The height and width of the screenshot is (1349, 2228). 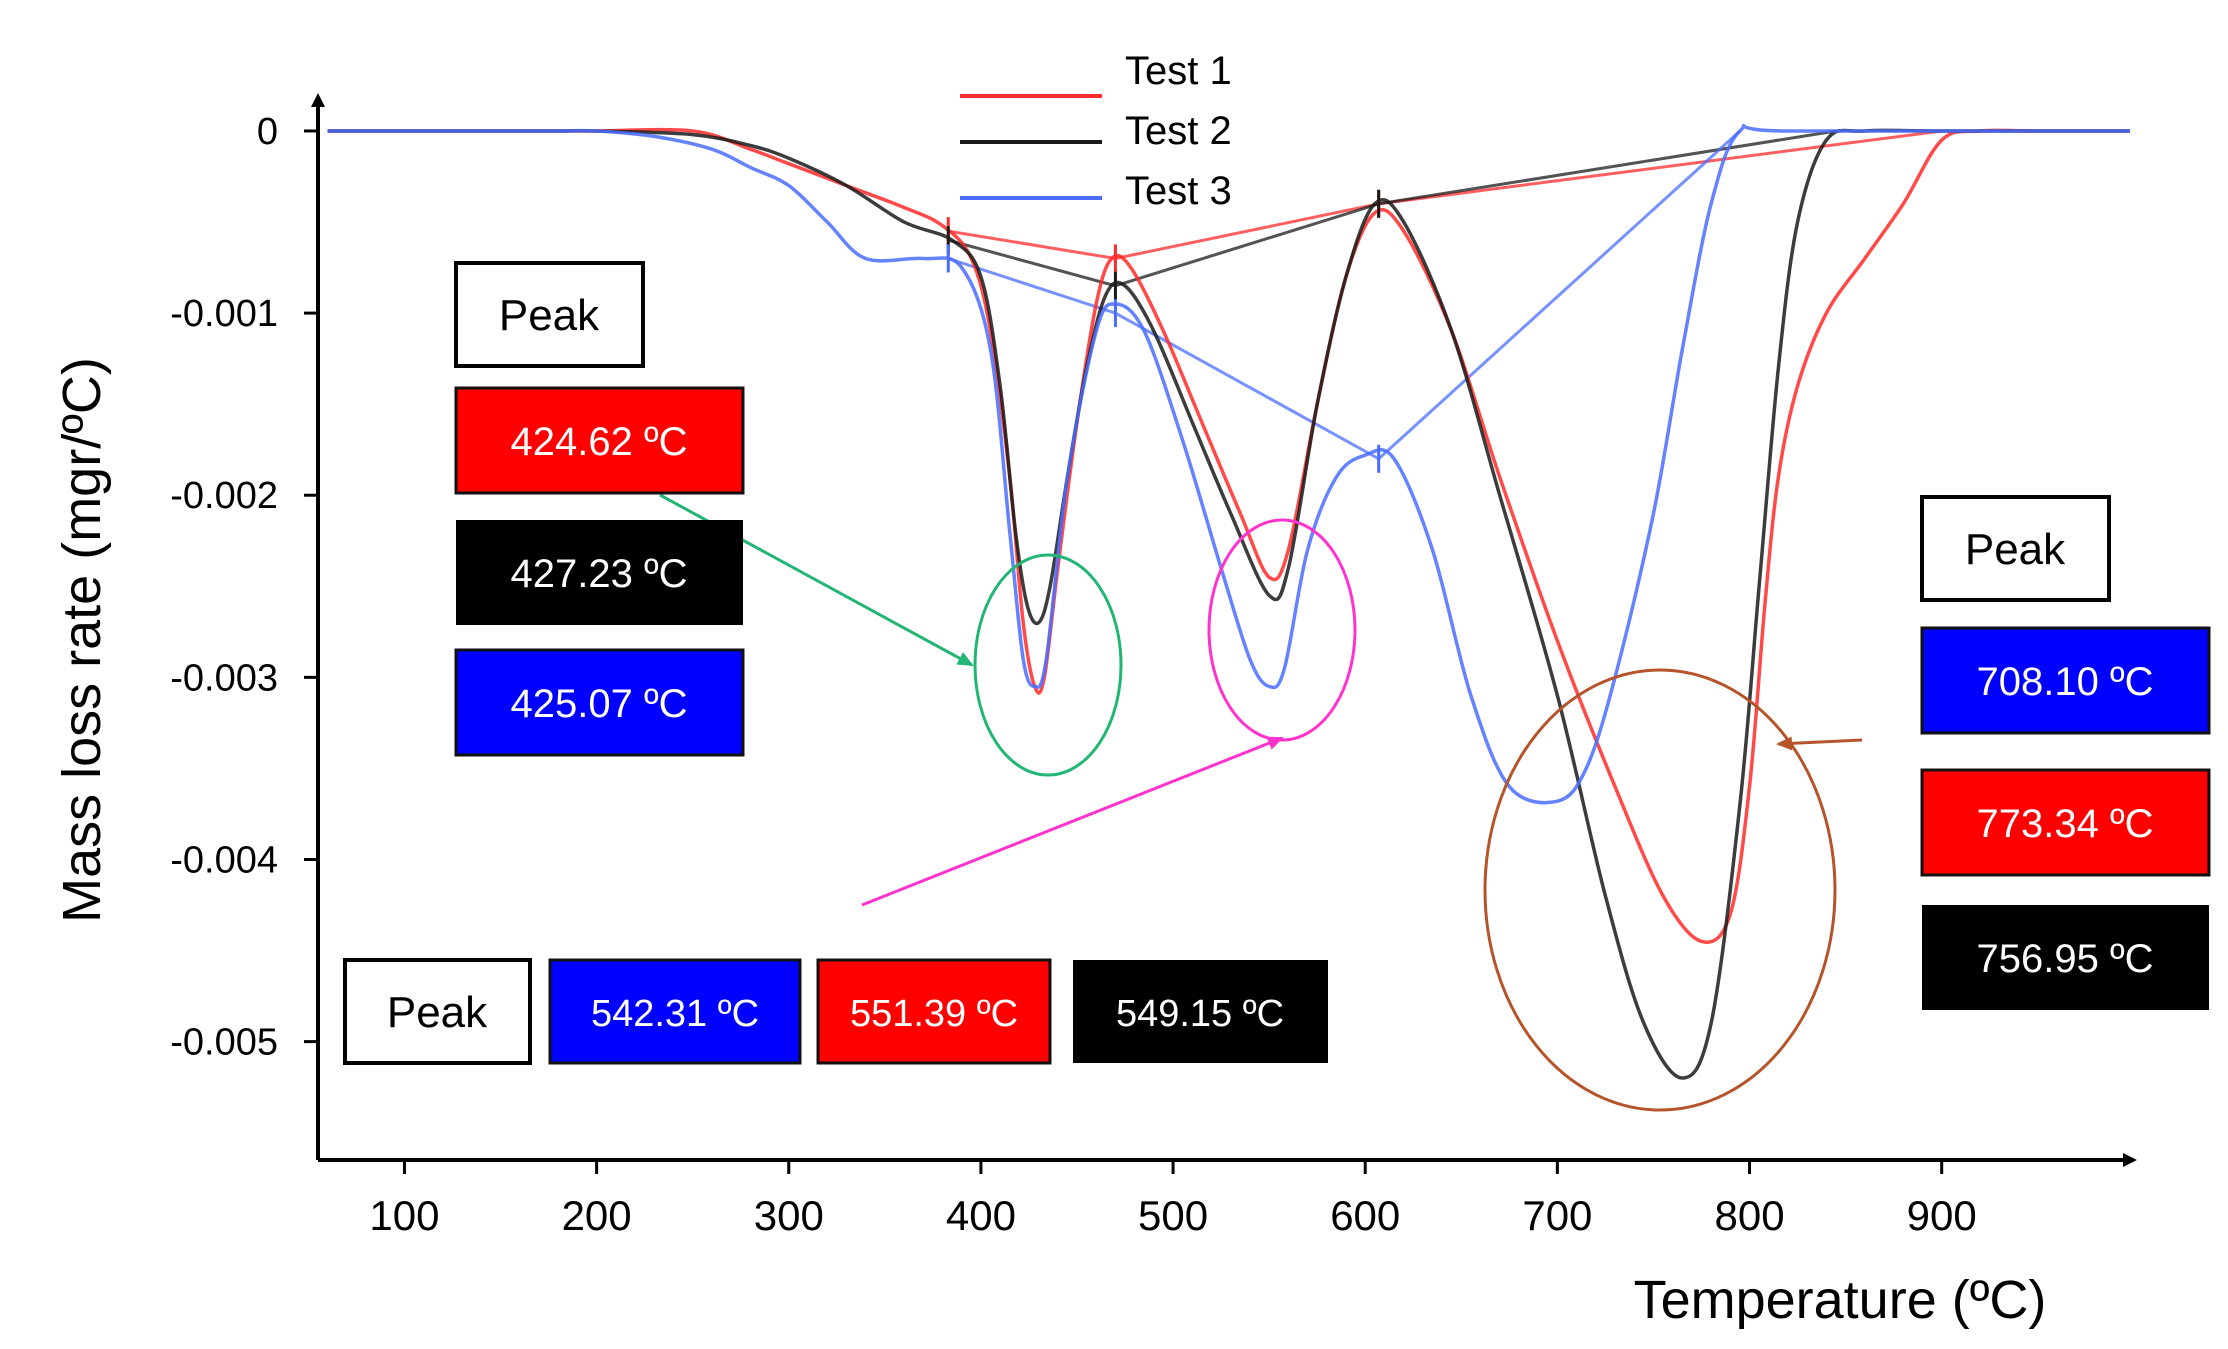 I want to click on x-ticks: 100 200 300 400 500 600 700 800 900, so click(x=1173, y=1199).